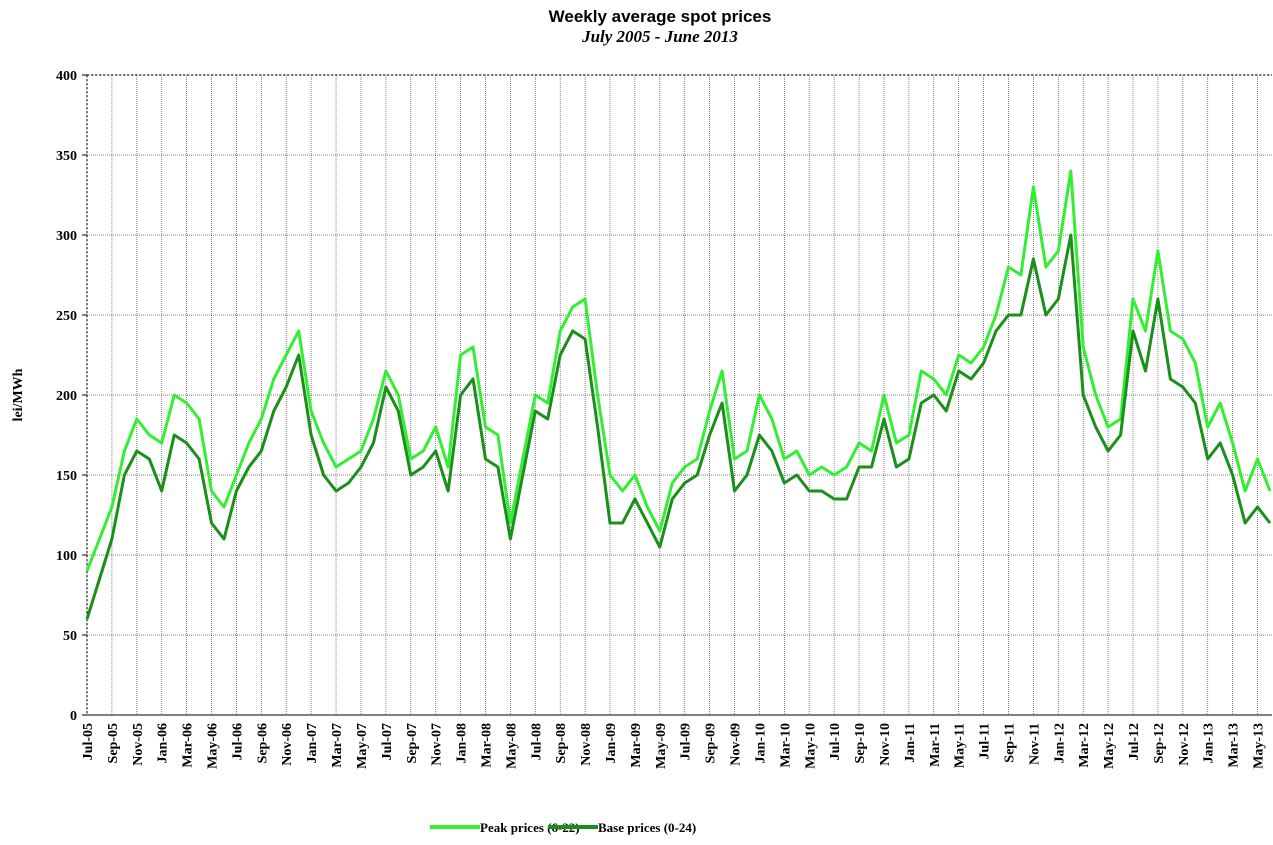 The image size is (1273, 845). Describe the element at coordinates (835, 741) in the screenshot. I see `x-tick-label: Jul-10` at that location.